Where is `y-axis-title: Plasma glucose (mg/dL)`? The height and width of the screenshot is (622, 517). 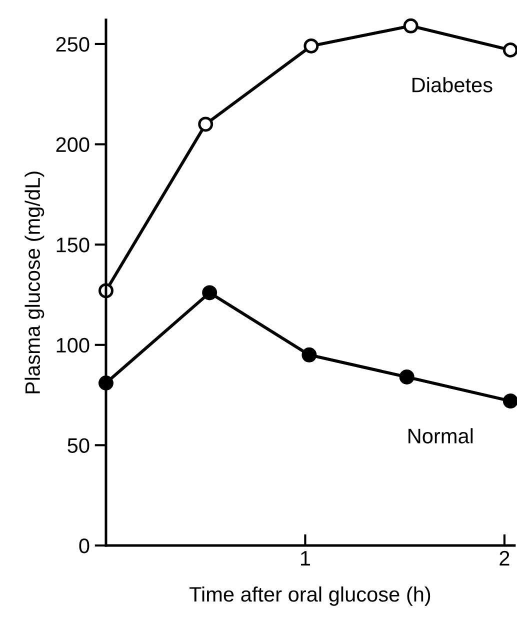 y-axis-title: Plasma glucose (mg/dL) is located at coordinates (34, 283).